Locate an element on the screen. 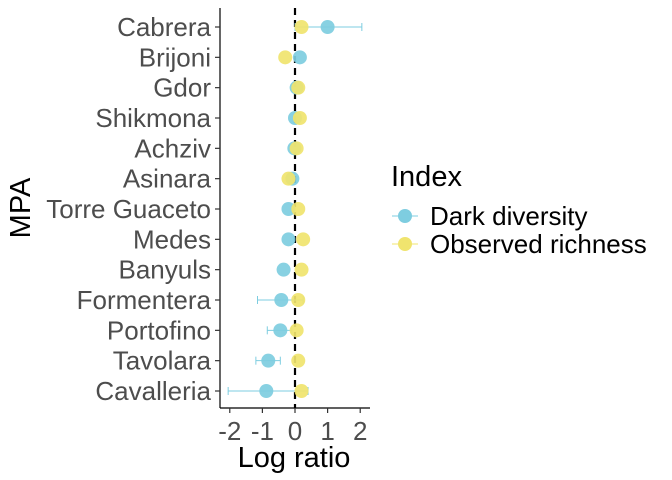  point-observed-richness-achziv is located at coordinates (296, 148).